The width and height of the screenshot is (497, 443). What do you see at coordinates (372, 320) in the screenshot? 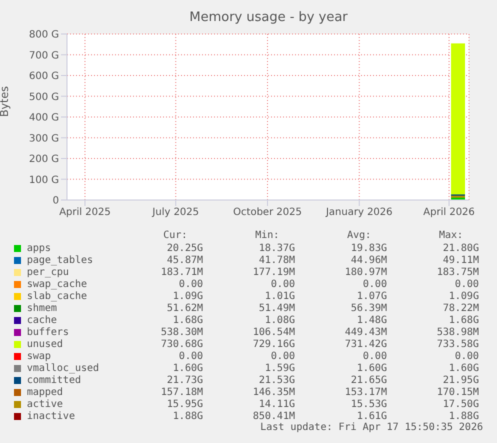
I see `text: 1.48G` at bounding box center [372, 320].